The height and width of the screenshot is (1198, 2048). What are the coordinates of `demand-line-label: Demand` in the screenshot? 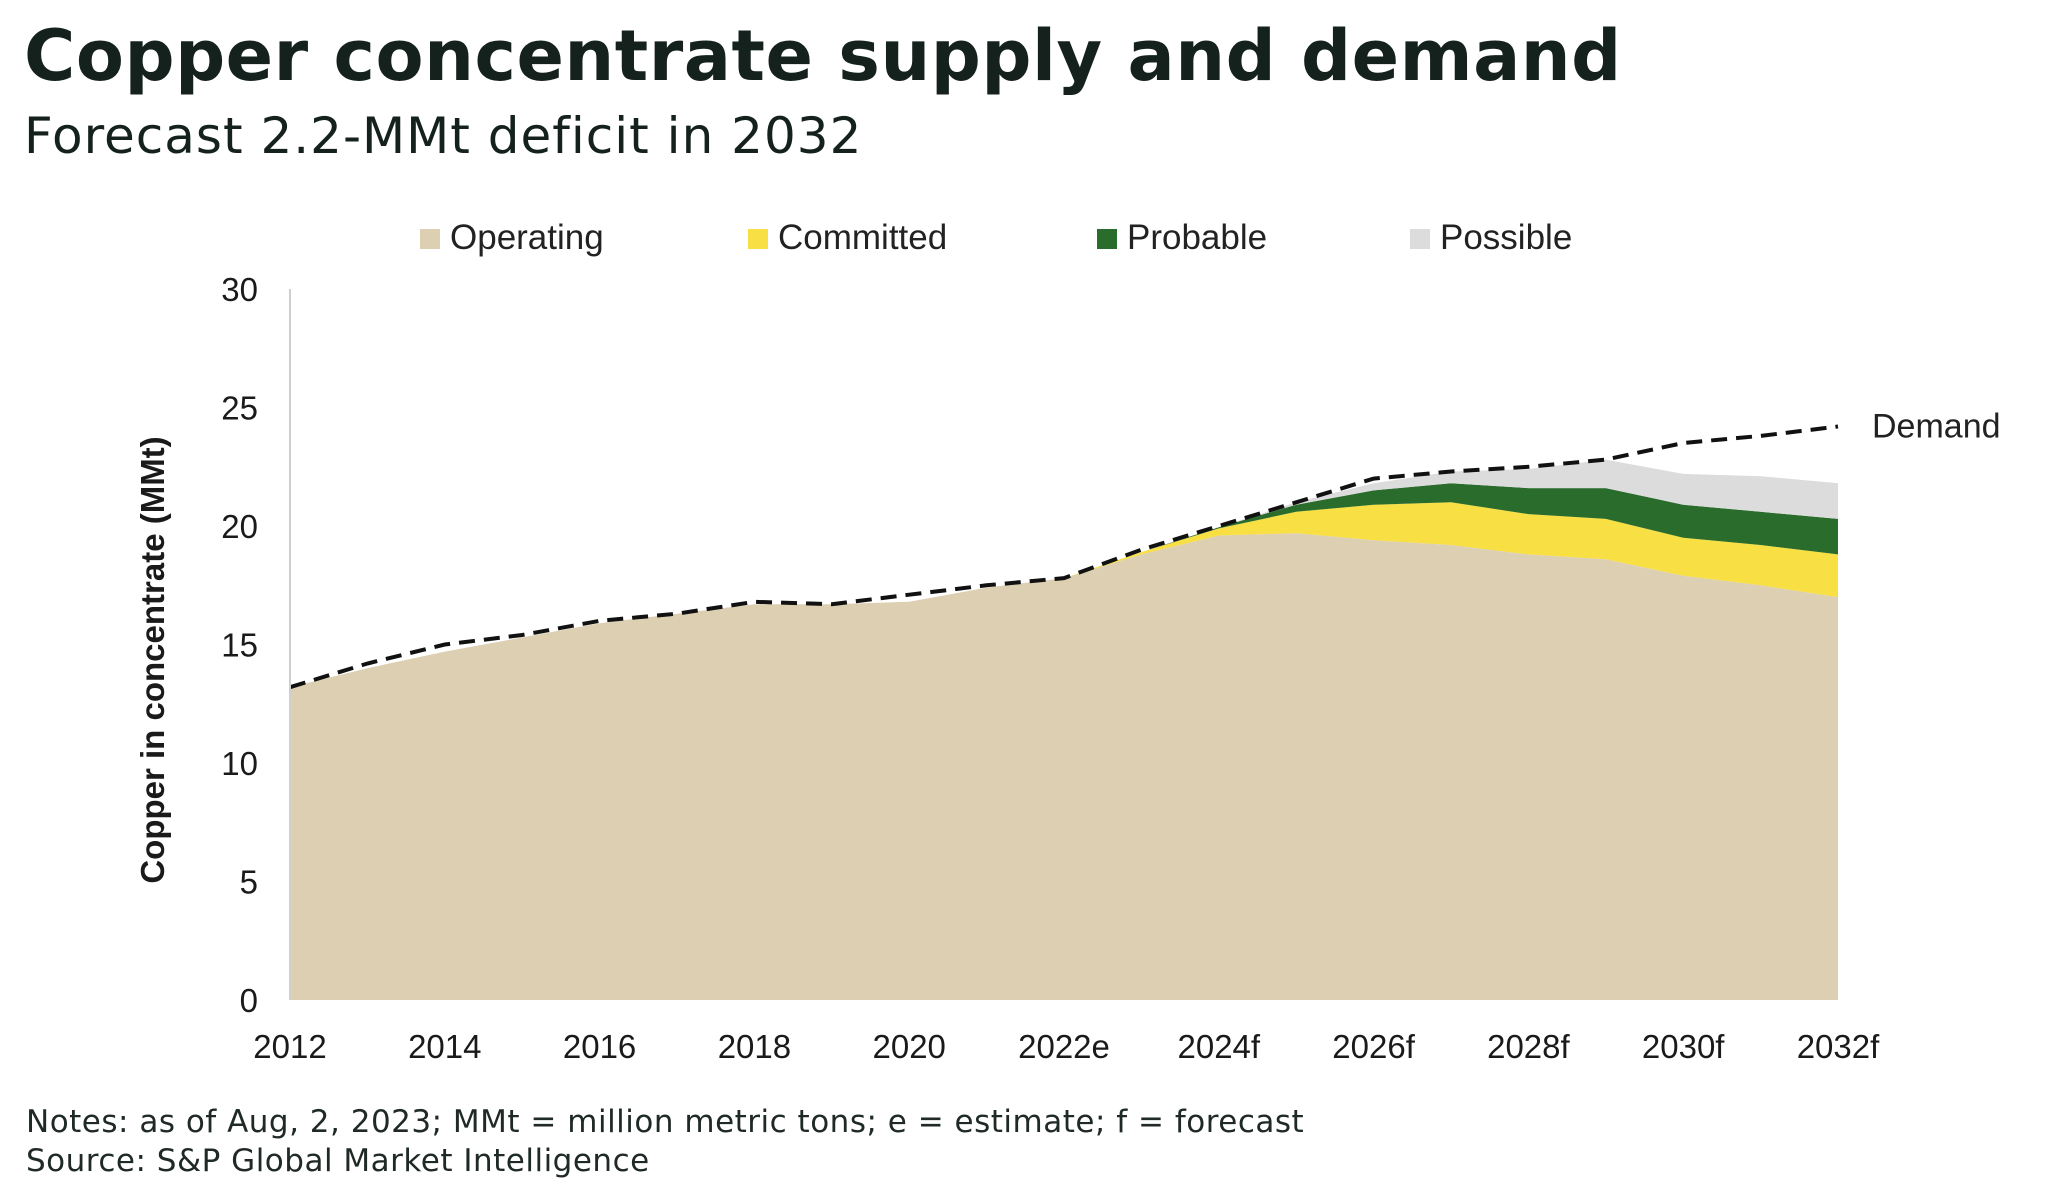 It's located at (1936, 426).